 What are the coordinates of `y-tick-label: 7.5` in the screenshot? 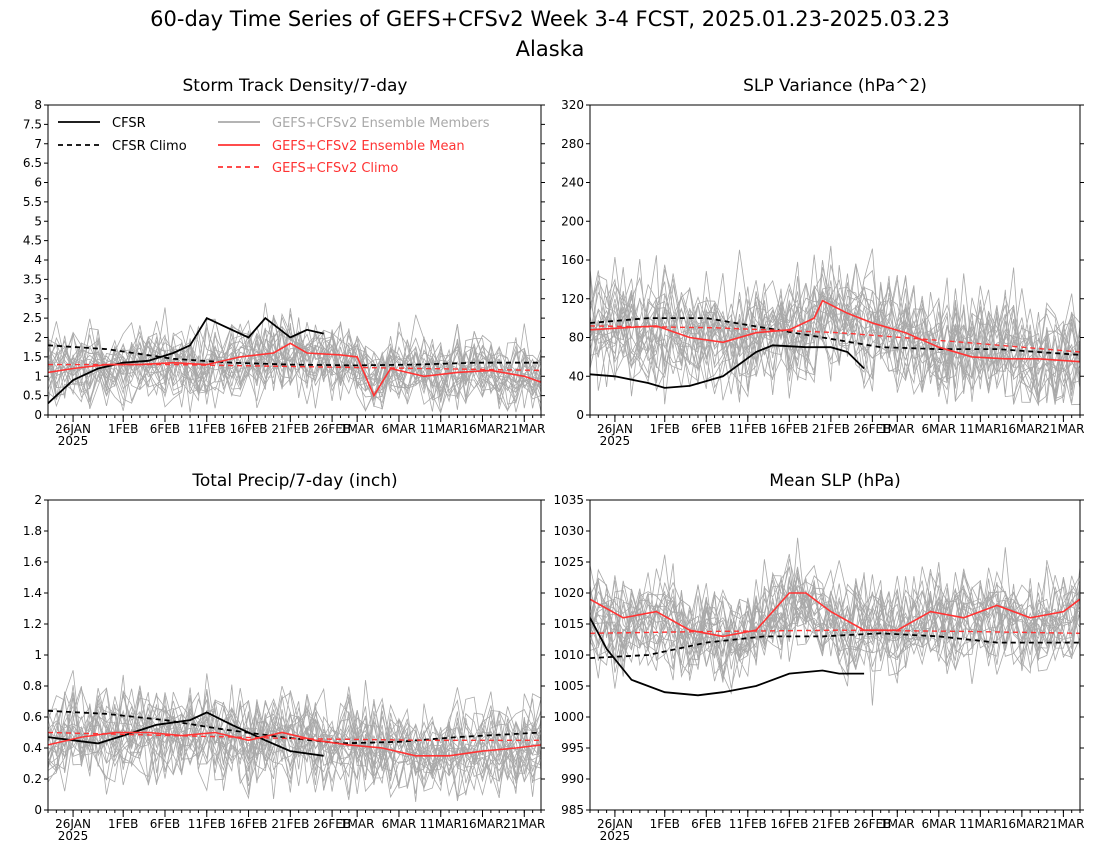 It's located at (32, 124).